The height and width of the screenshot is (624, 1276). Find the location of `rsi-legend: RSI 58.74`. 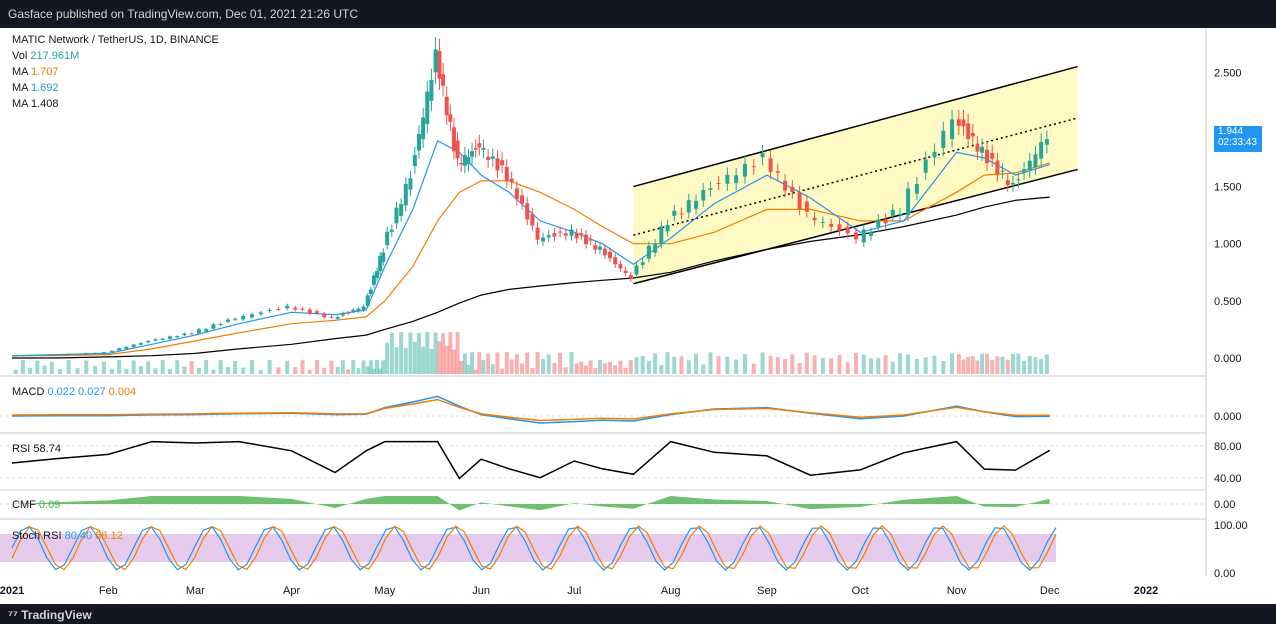

rsi-legend: RSI 58.74 is located at coordinates (36, 449).